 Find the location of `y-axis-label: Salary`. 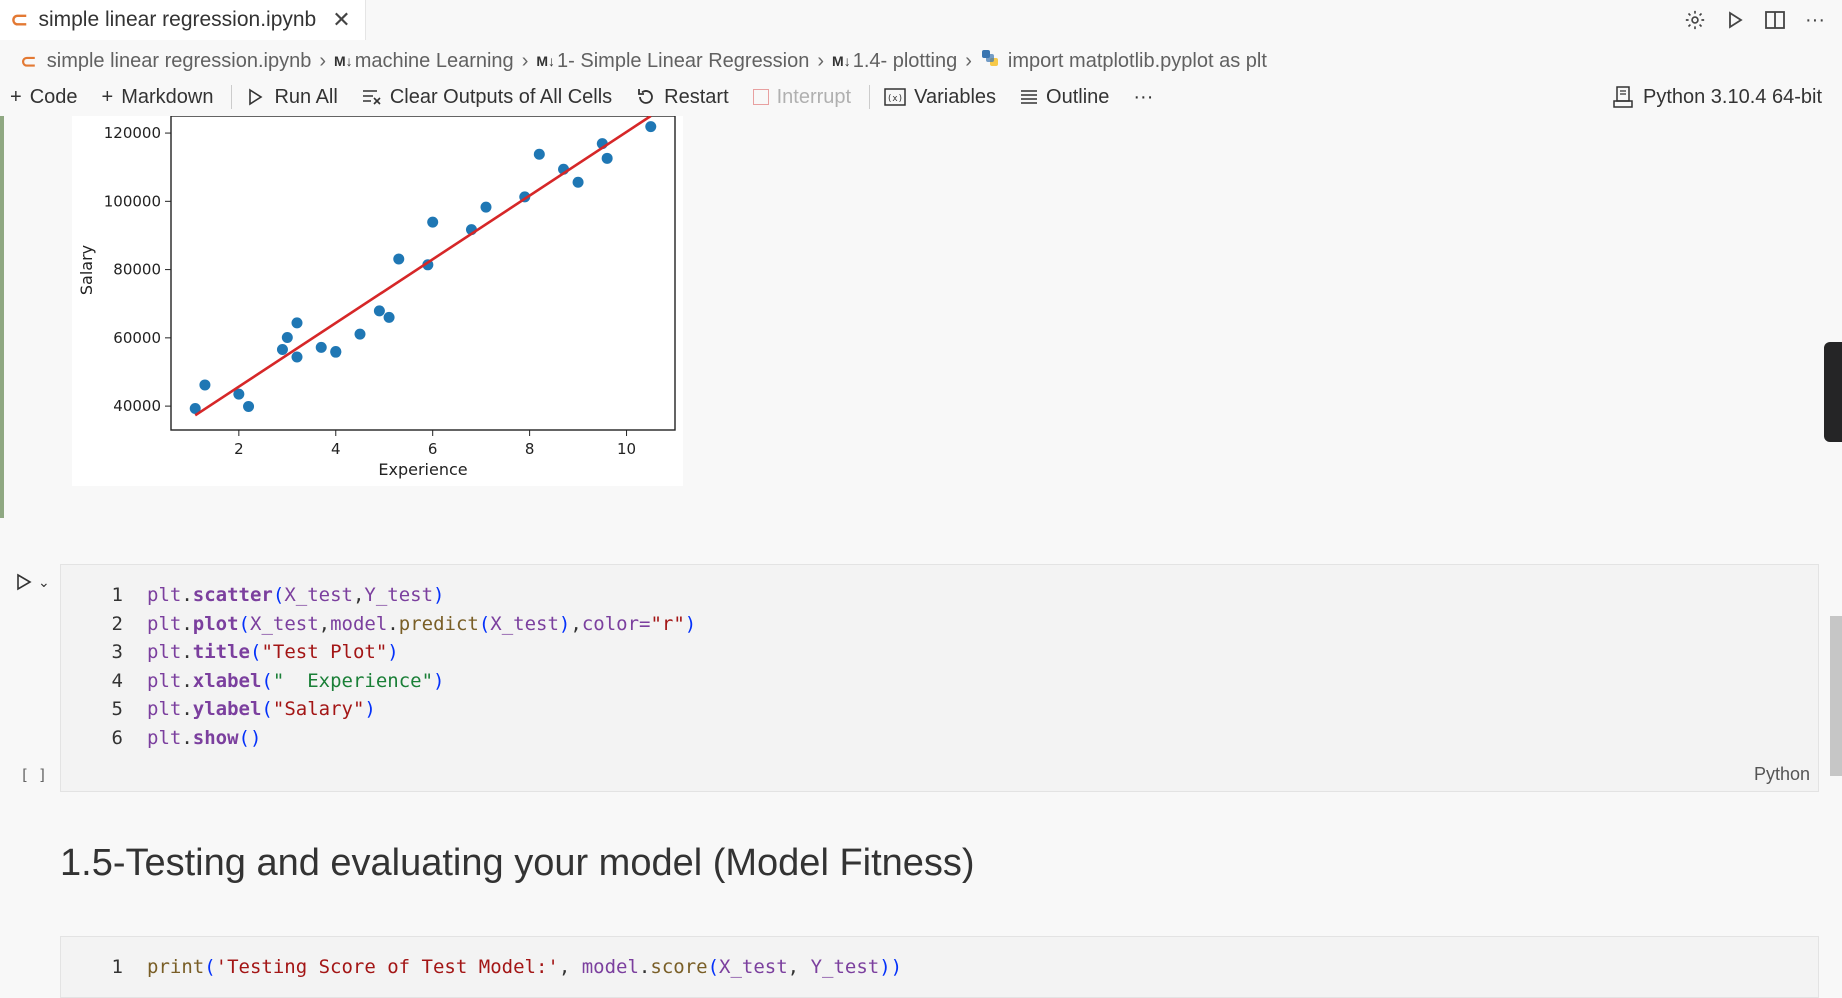

y-axis-label: Salary is located at coordinates (86, 270).